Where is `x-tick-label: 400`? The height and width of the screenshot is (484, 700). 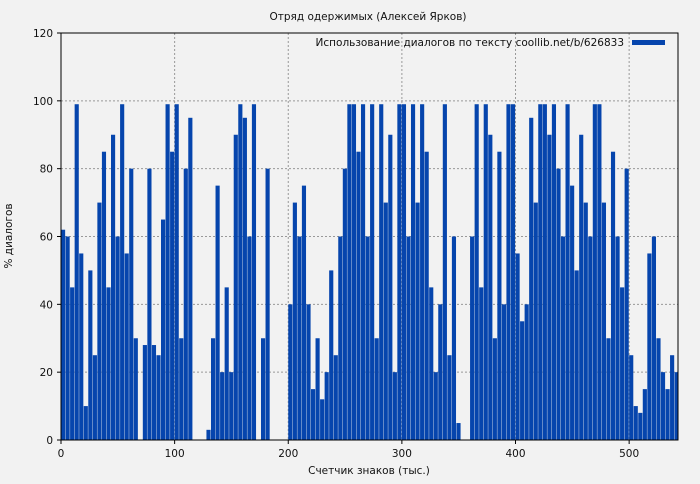
x-tick-label: 400 is located at coordinates (515, 454).